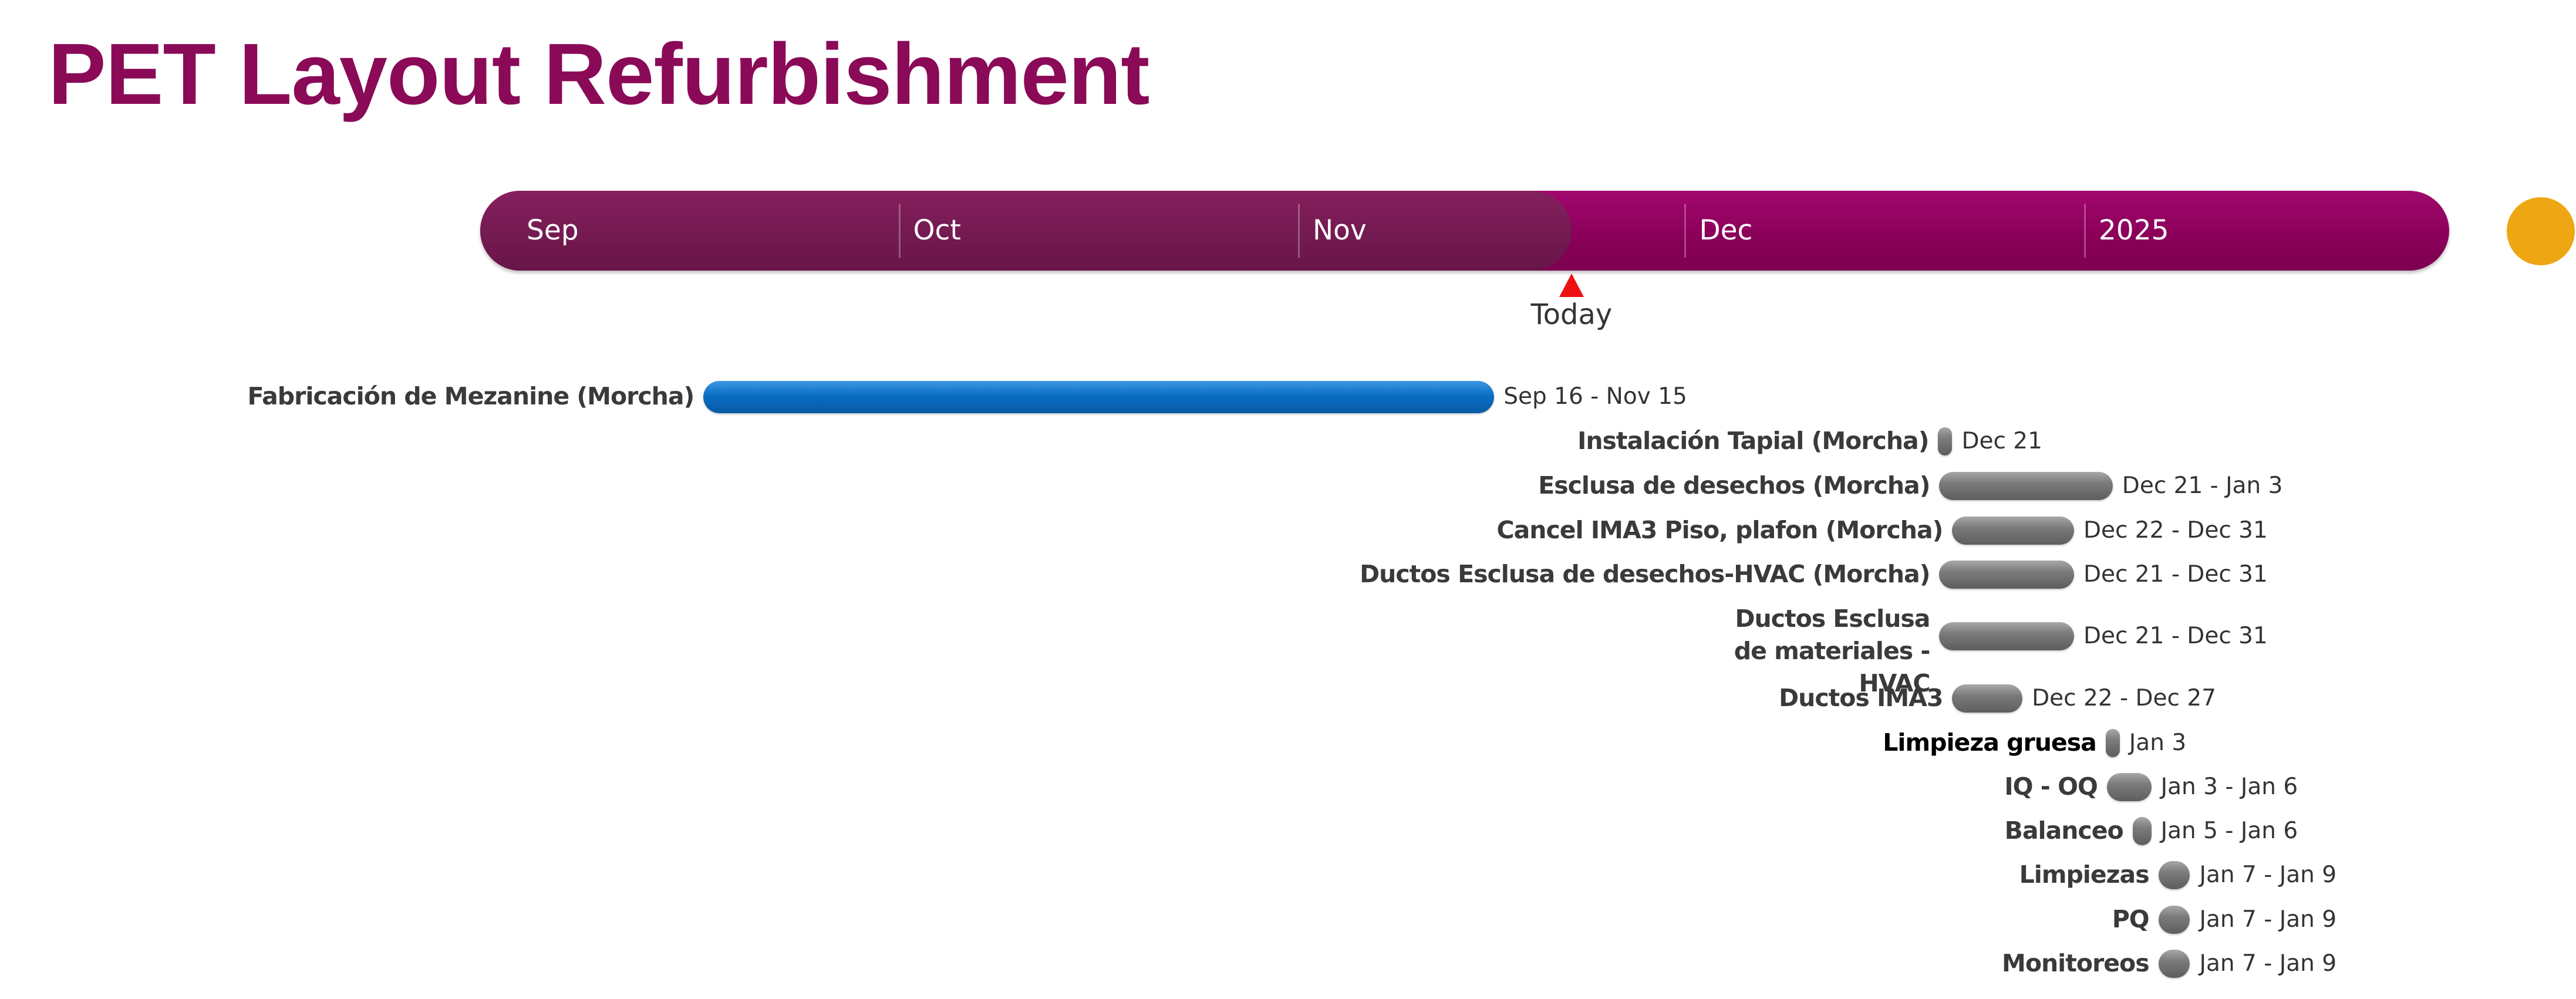  I want to click on task-date-label: Jan 3, so click(2158, 743).